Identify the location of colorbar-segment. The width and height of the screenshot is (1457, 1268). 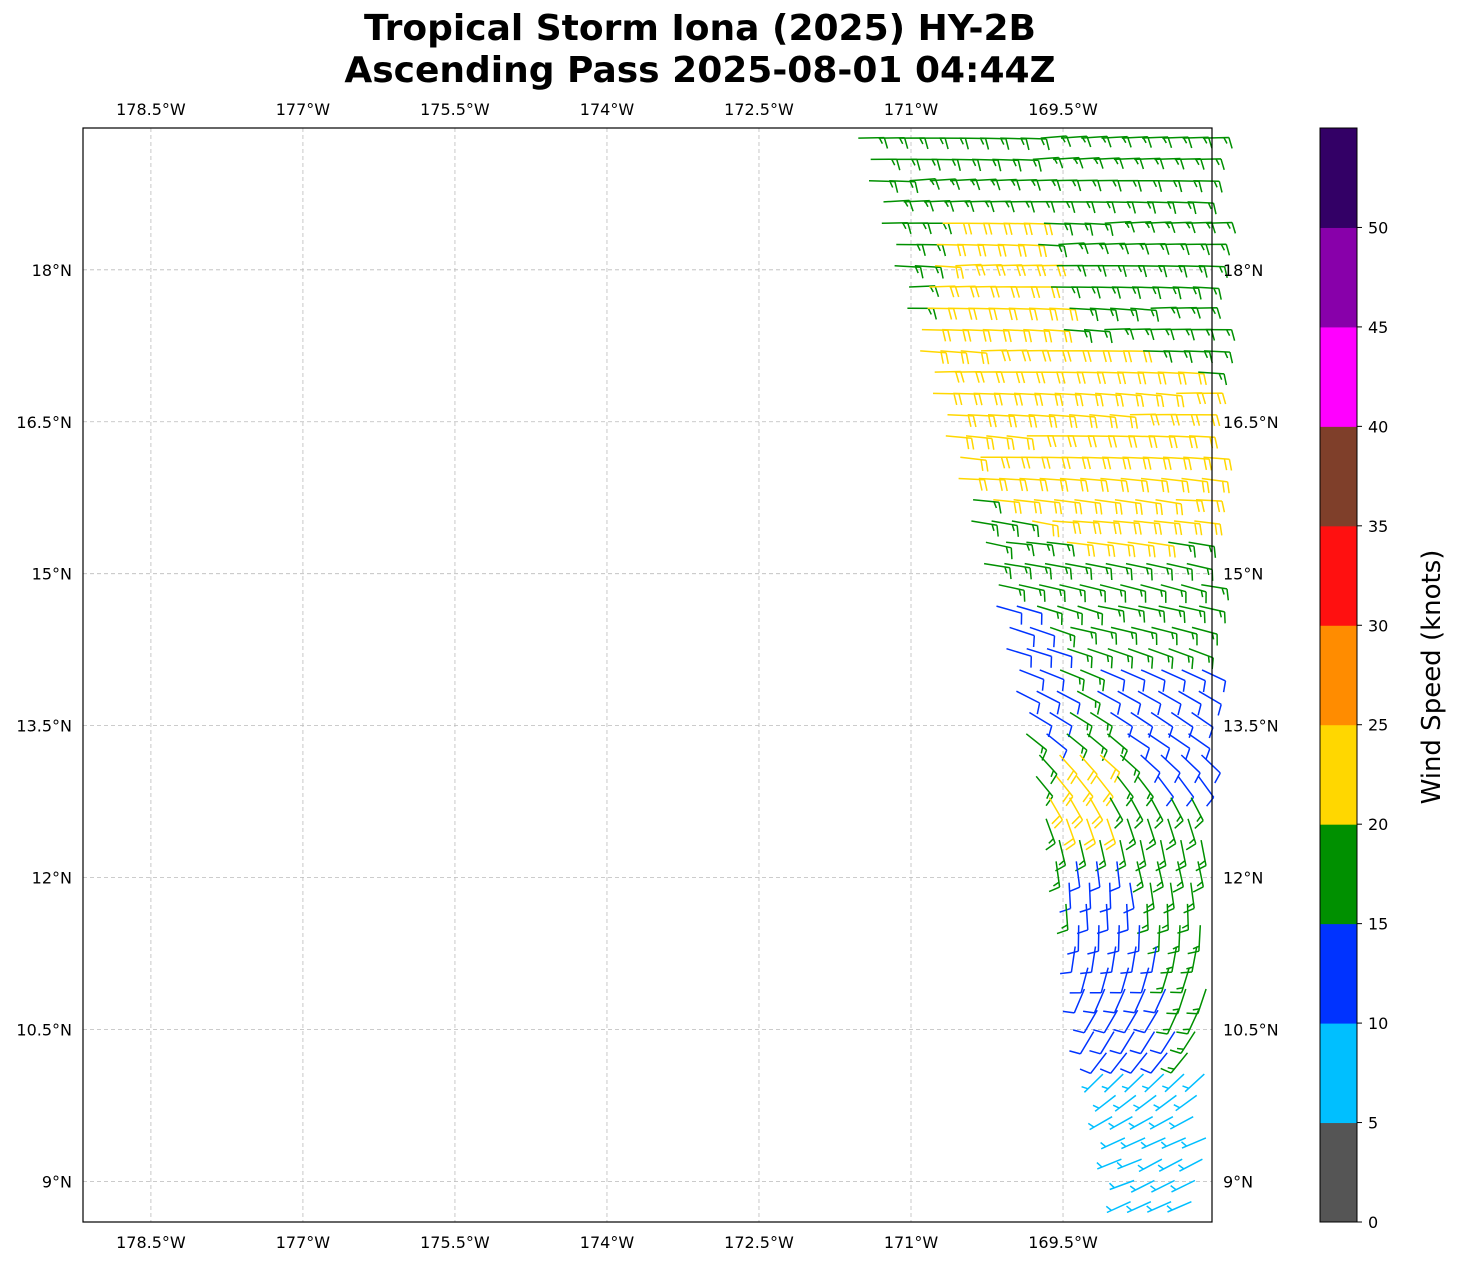
(1338, 973).